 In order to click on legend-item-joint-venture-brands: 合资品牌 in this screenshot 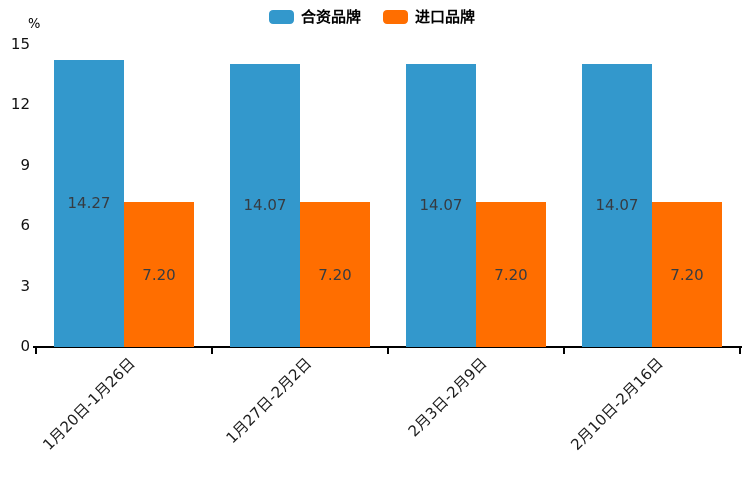, I will do `click(314, 16)`.